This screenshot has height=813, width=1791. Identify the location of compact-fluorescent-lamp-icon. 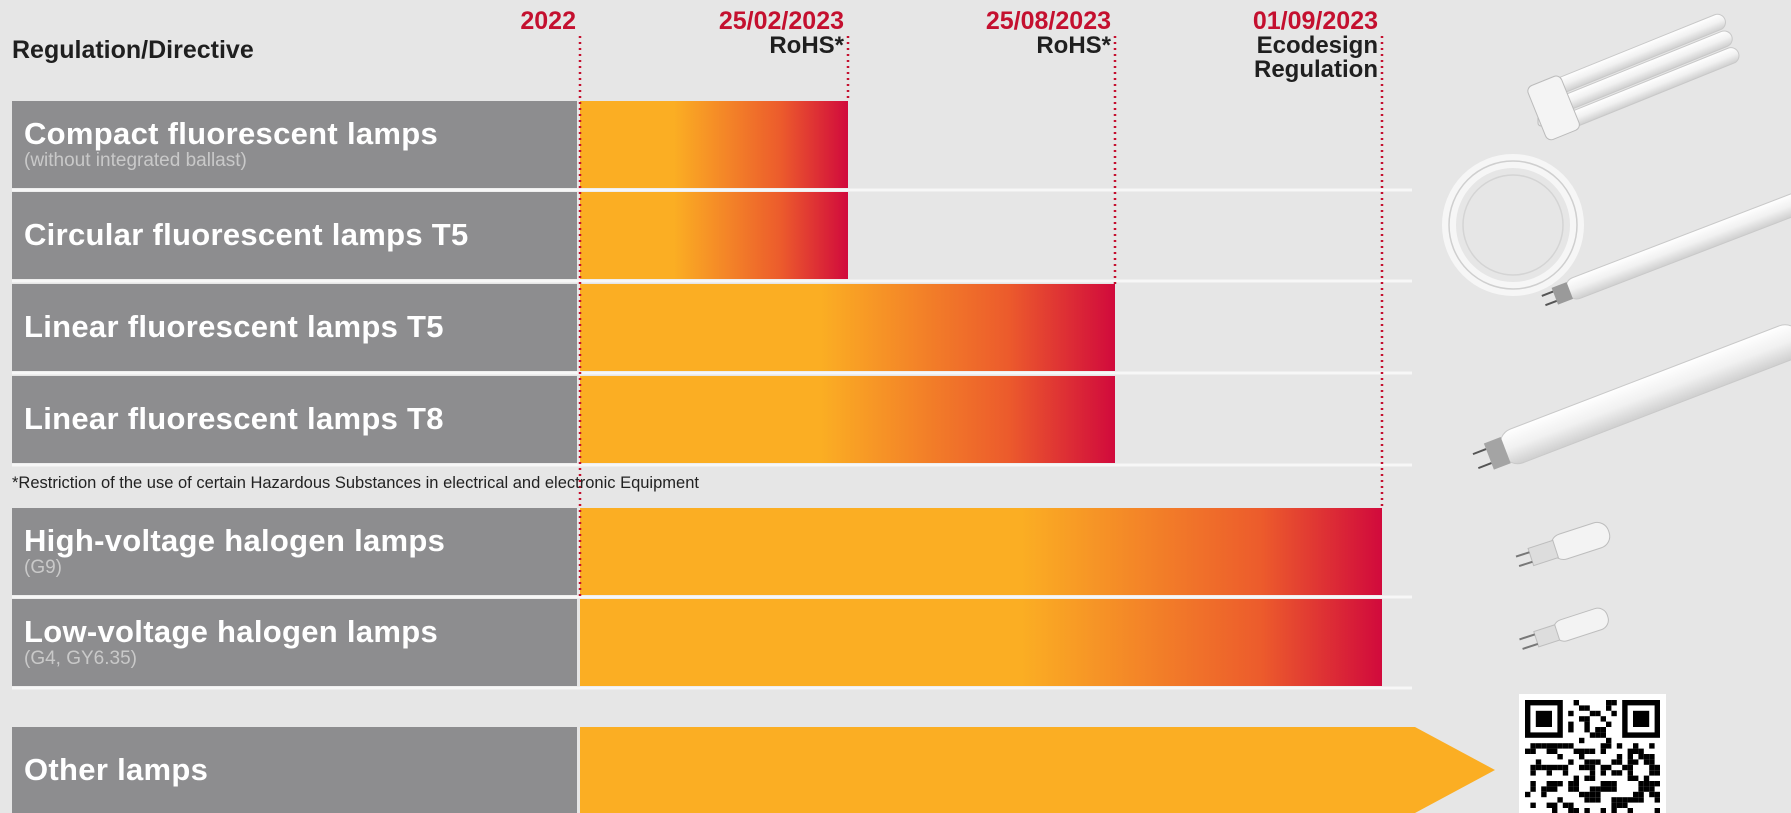
(1633, 77).